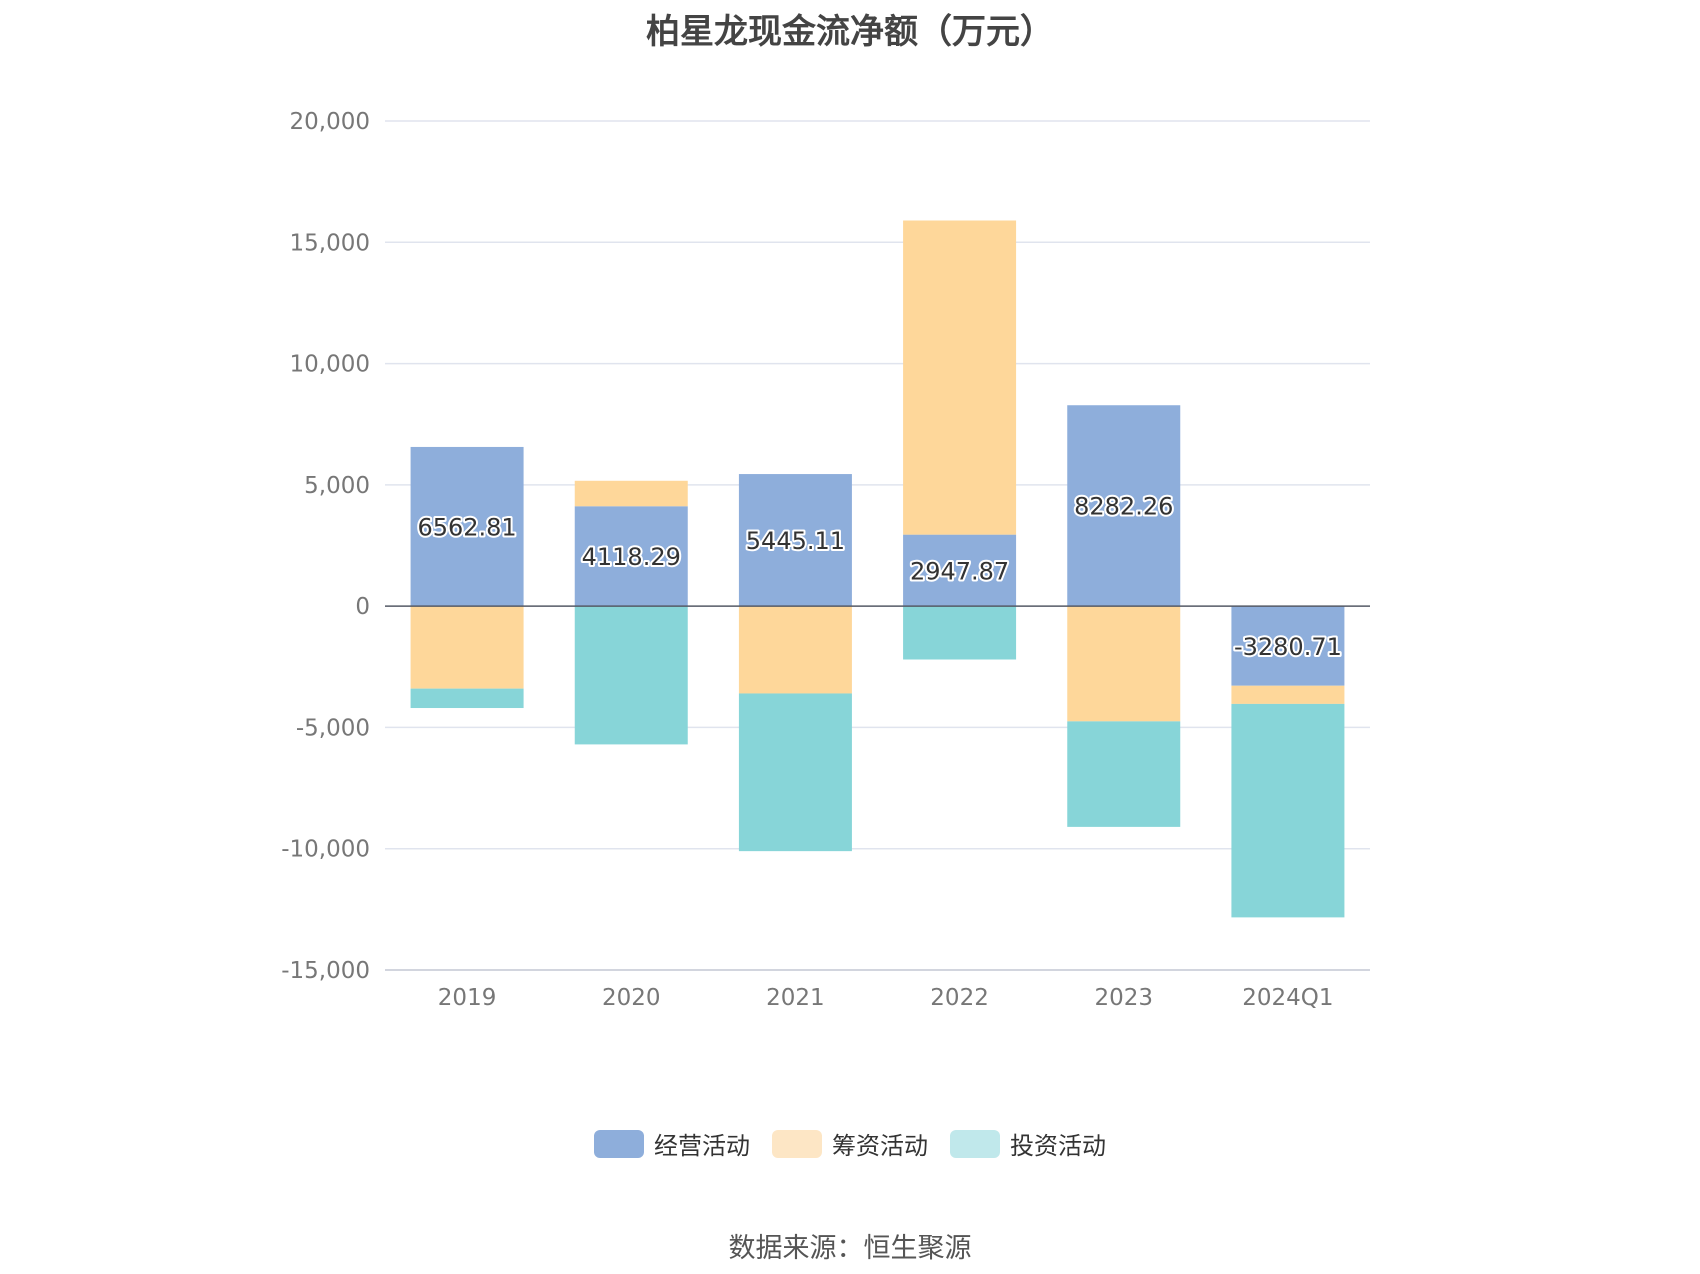  I want to click on y-tick-label: 15,000, so click(330, 243).